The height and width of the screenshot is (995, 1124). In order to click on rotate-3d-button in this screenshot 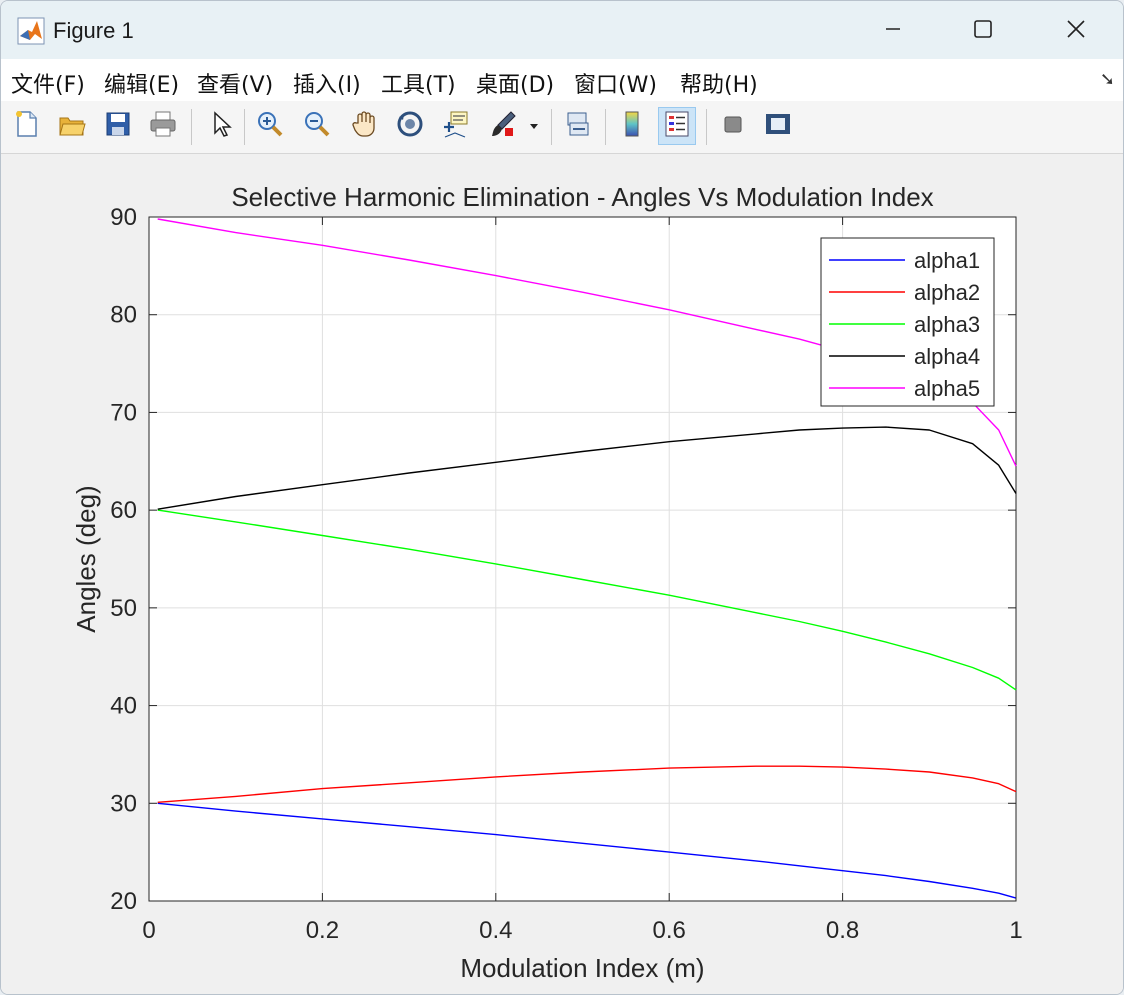, I will do `click(410, 126)`.